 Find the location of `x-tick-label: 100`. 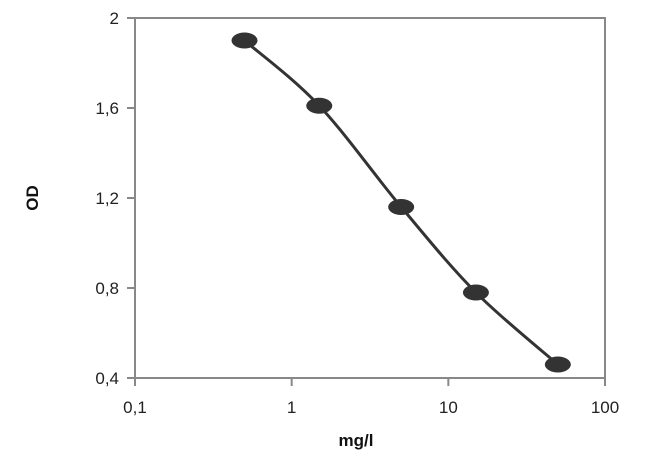

x-tick-label: 100 is located at coordinates (605, 407).